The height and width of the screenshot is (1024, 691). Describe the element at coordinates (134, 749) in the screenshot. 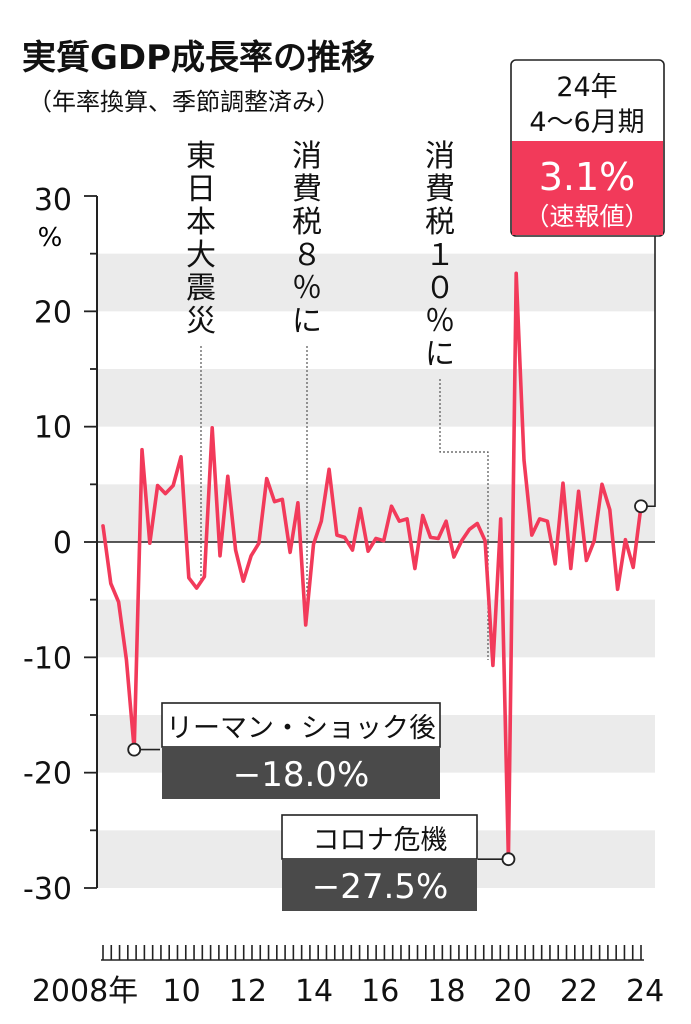

I see `lehman-point` at that location.